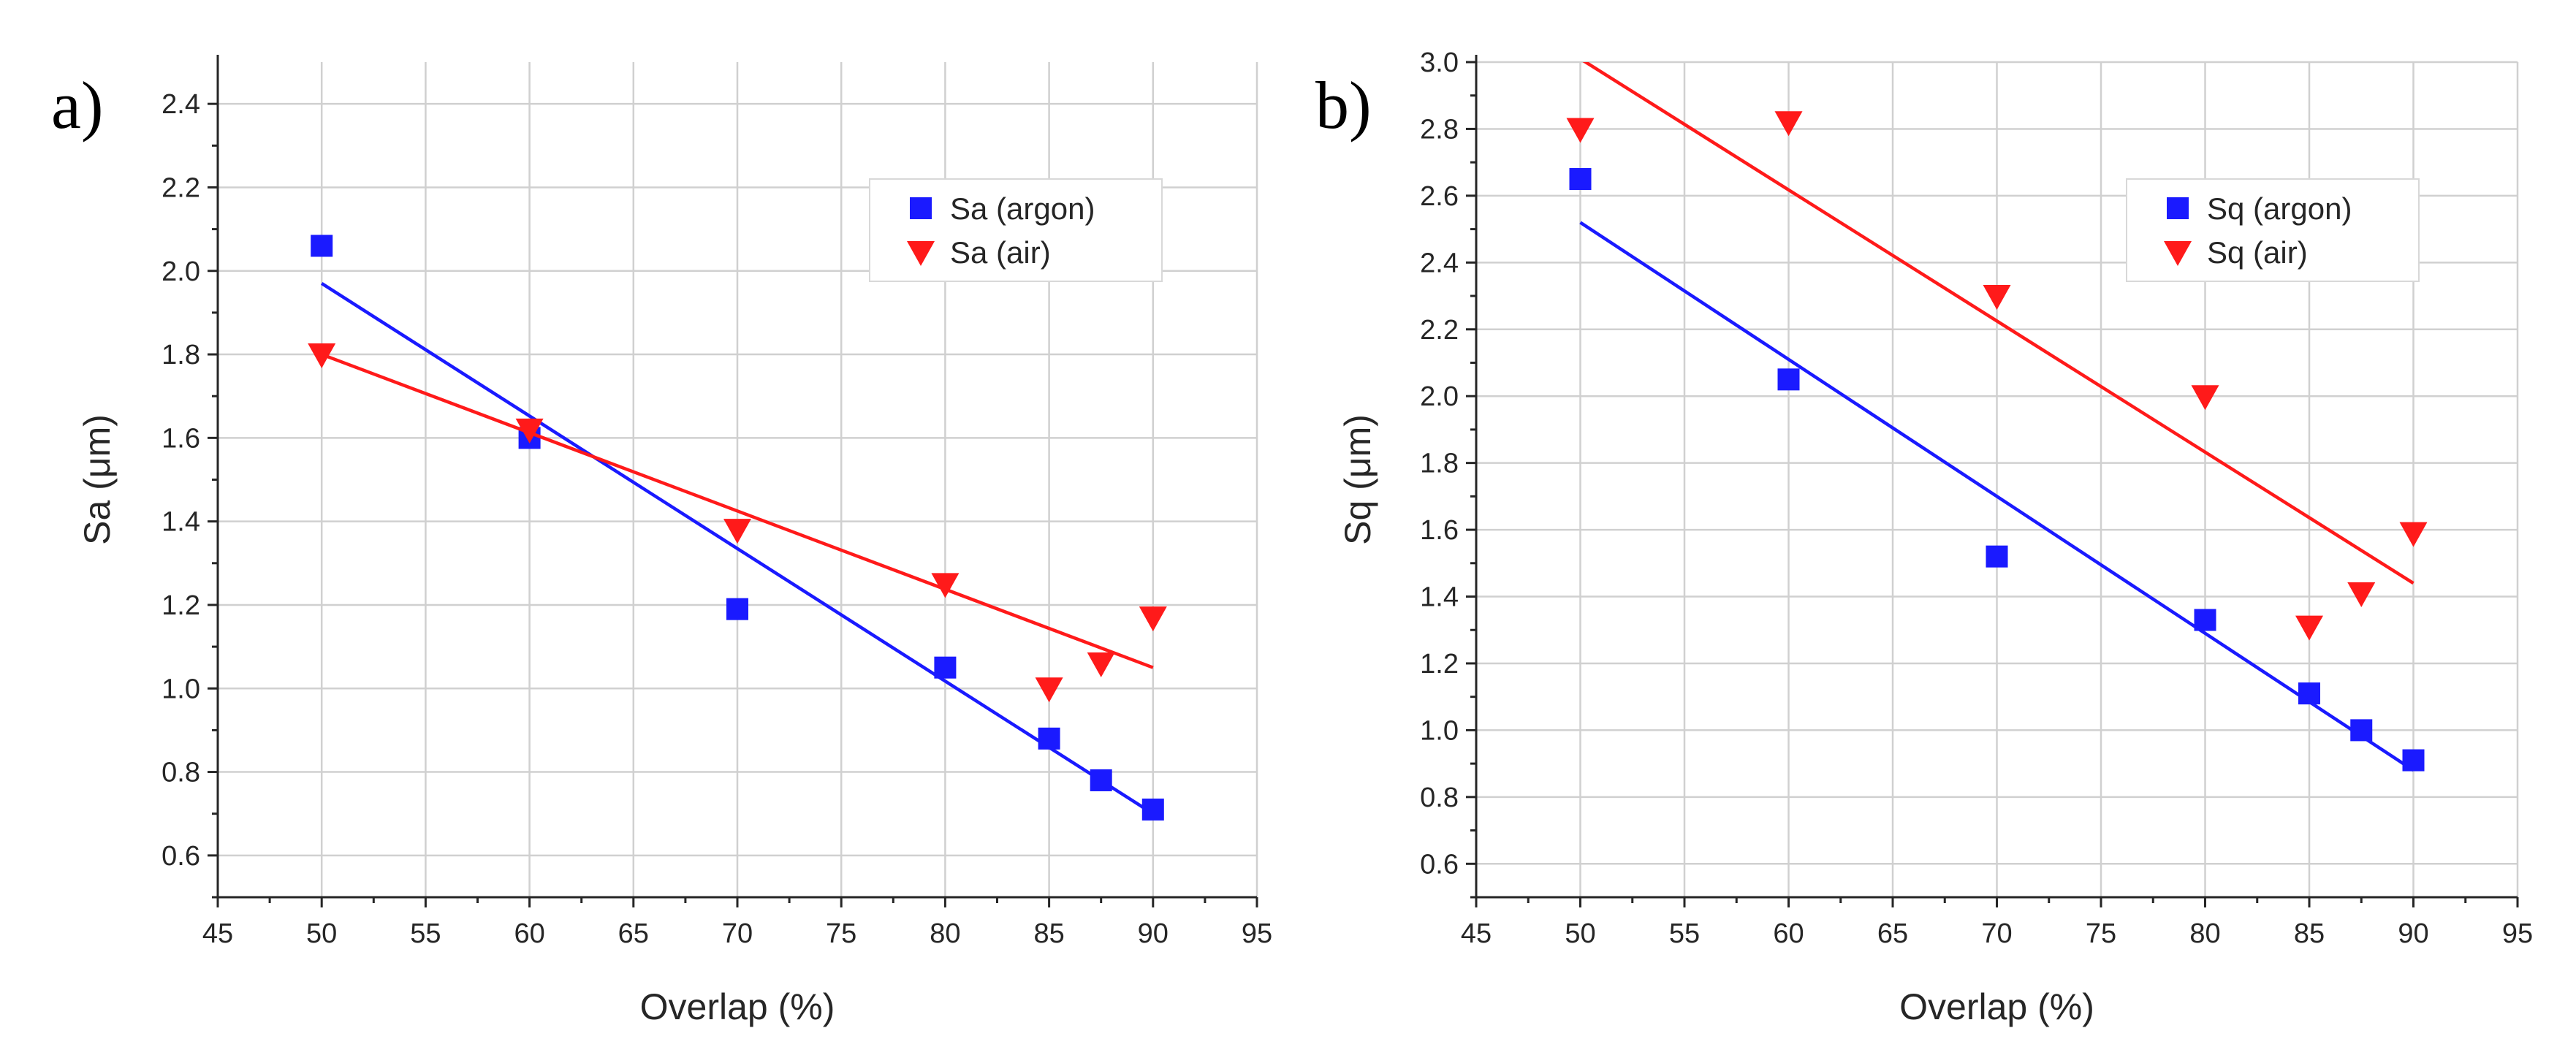 The width and height of the screenshot is (2576, 1047). What do you see at coordinates (1439, 129) in the screenshot?
I see `y-tick-label: 2.8` at bounding box center [1439, 129].